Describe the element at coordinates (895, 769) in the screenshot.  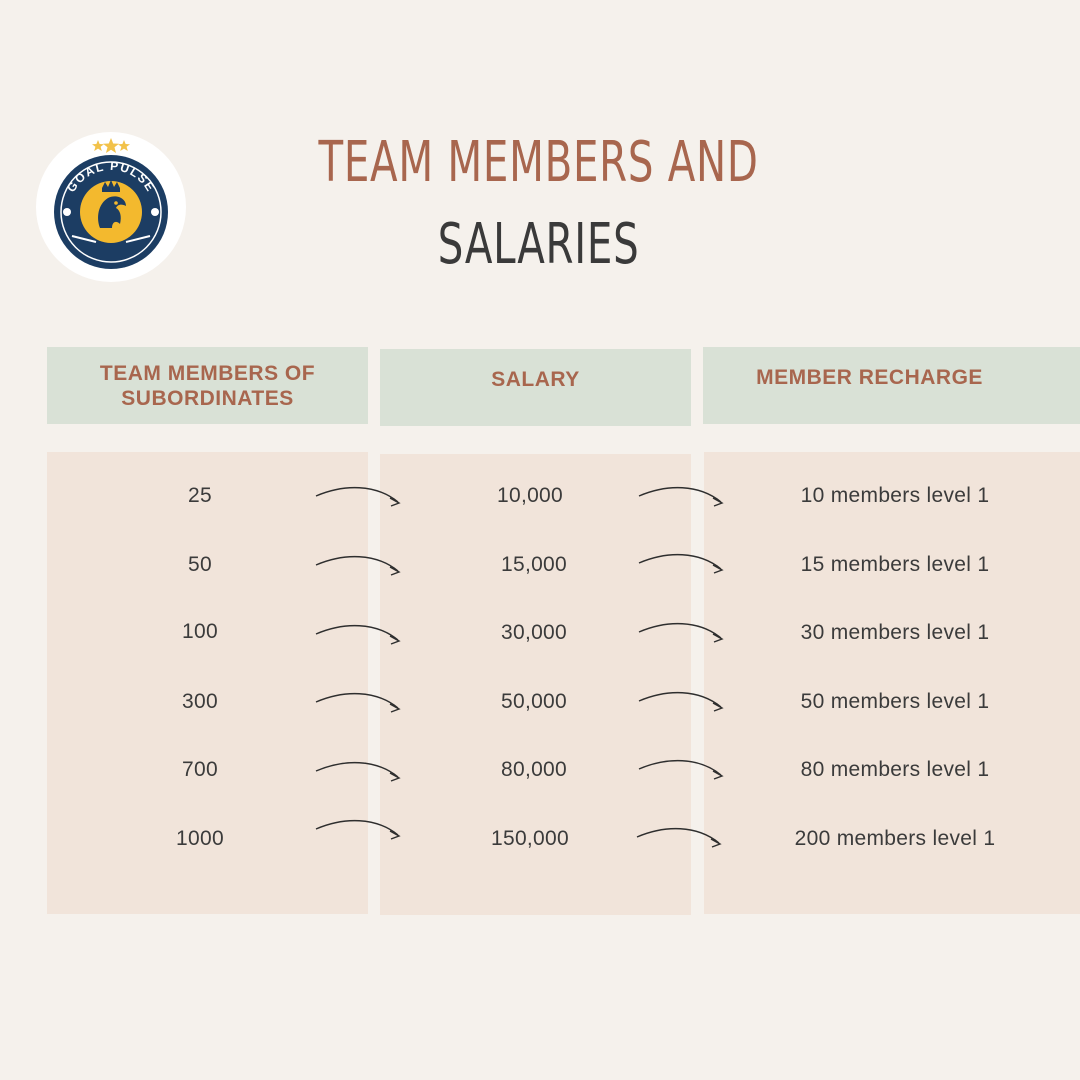
I see `table-row-recharge: 80 members level 1` at that location.